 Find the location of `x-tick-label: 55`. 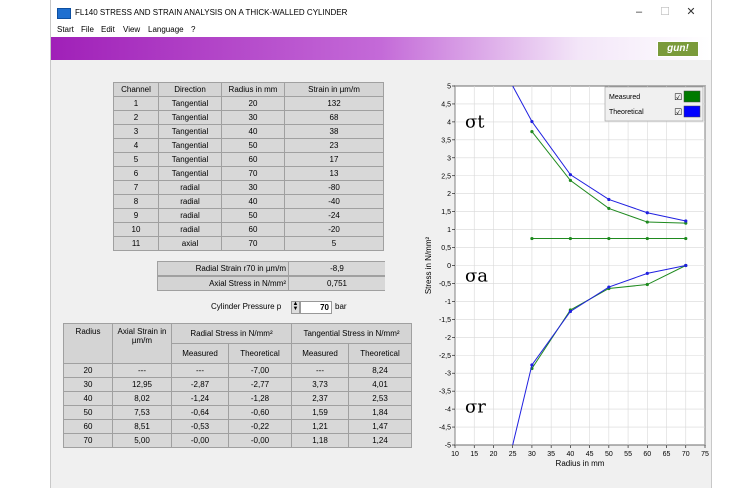

x-tick-label: 55 is located at coordinates (628, 454).